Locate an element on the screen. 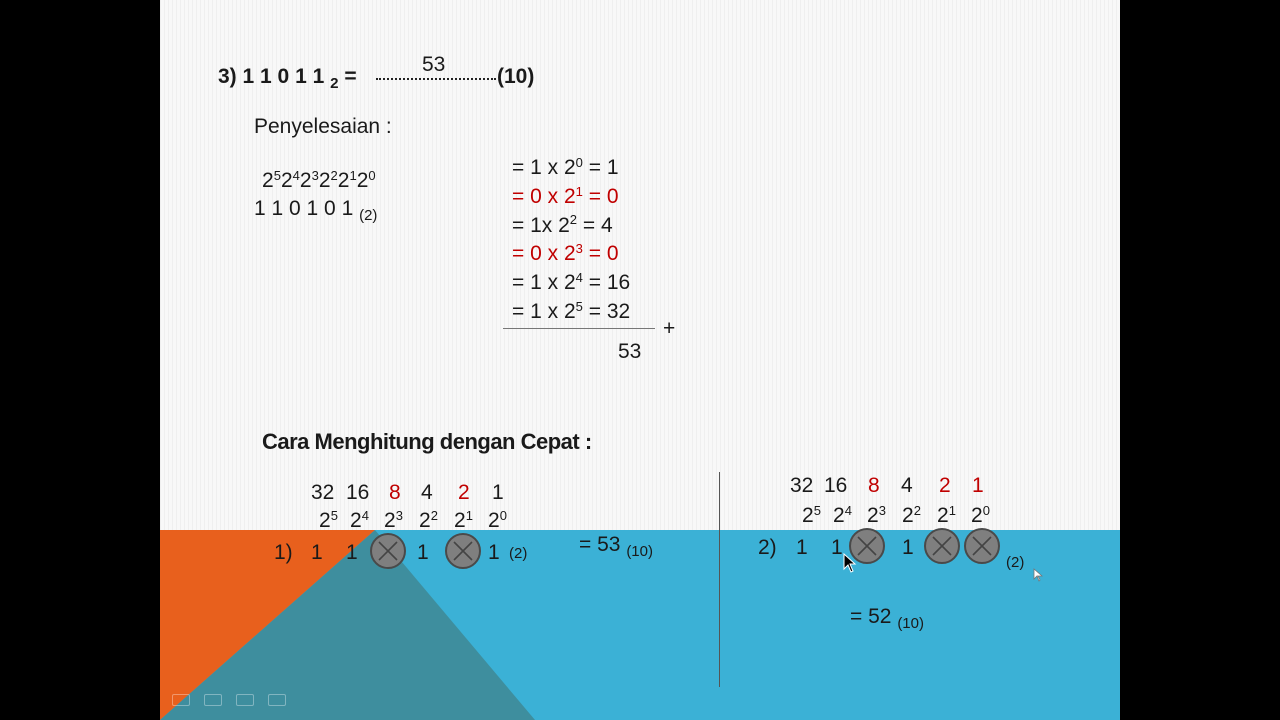  step-row: = 1 x 24 = 16 is located at coordinates (571, 283).